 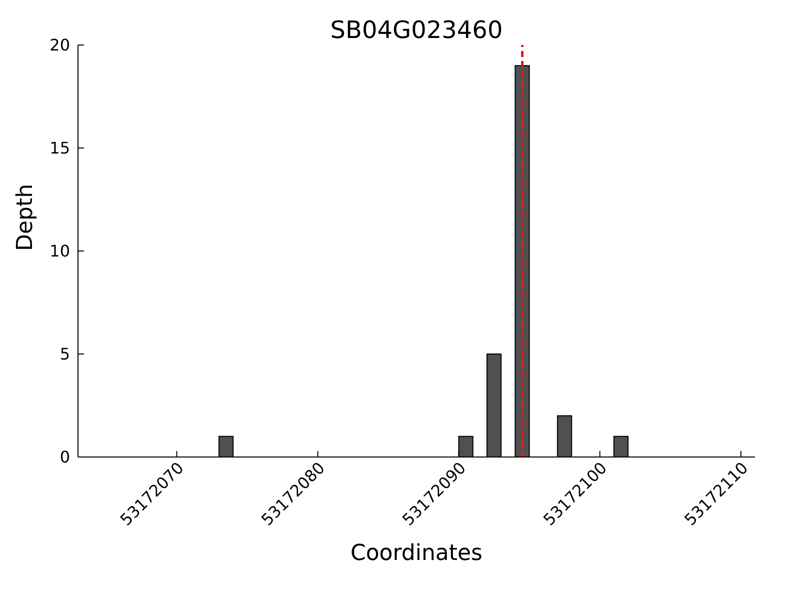 What do you see at coordinates (60, 148) in the screenshot?
I see `y-tick-label: 15` at bounding box center [60, 148].